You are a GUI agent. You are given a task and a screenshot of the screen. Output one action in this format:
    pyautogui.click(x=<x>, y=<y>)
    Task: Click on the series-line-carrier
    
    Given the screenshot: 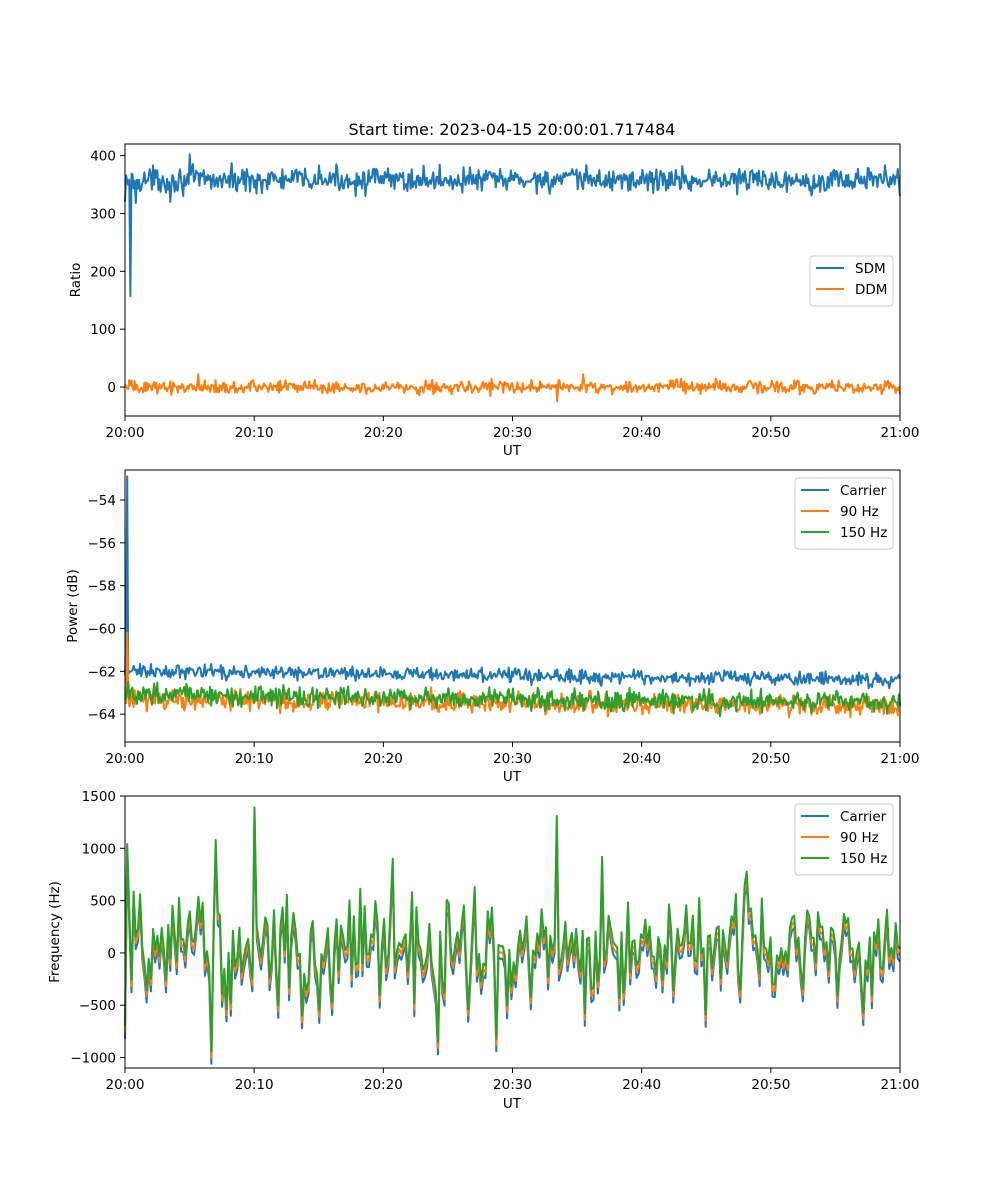 What is the action you would take?
    pyautogui.click(x=512, y=582)
    